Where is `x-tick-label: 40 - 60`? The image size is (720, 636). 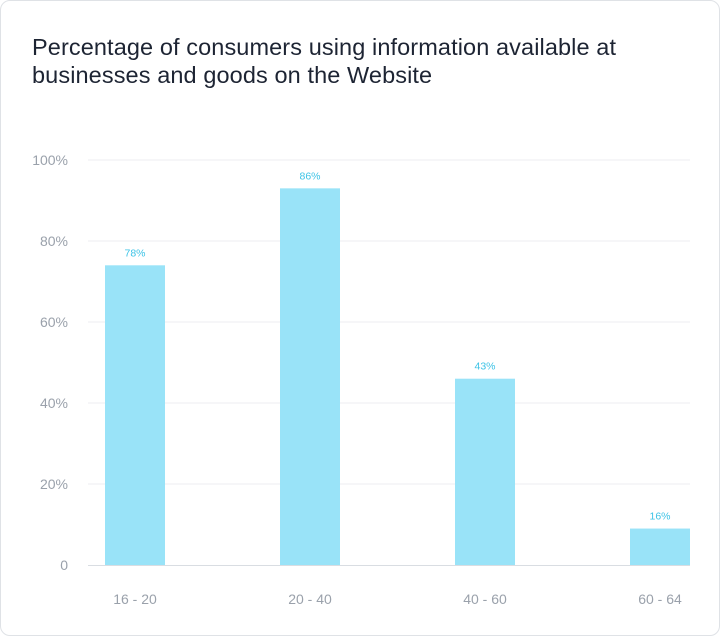 x-tick-label: 40 - 60 is located at coordinates (485, 599).